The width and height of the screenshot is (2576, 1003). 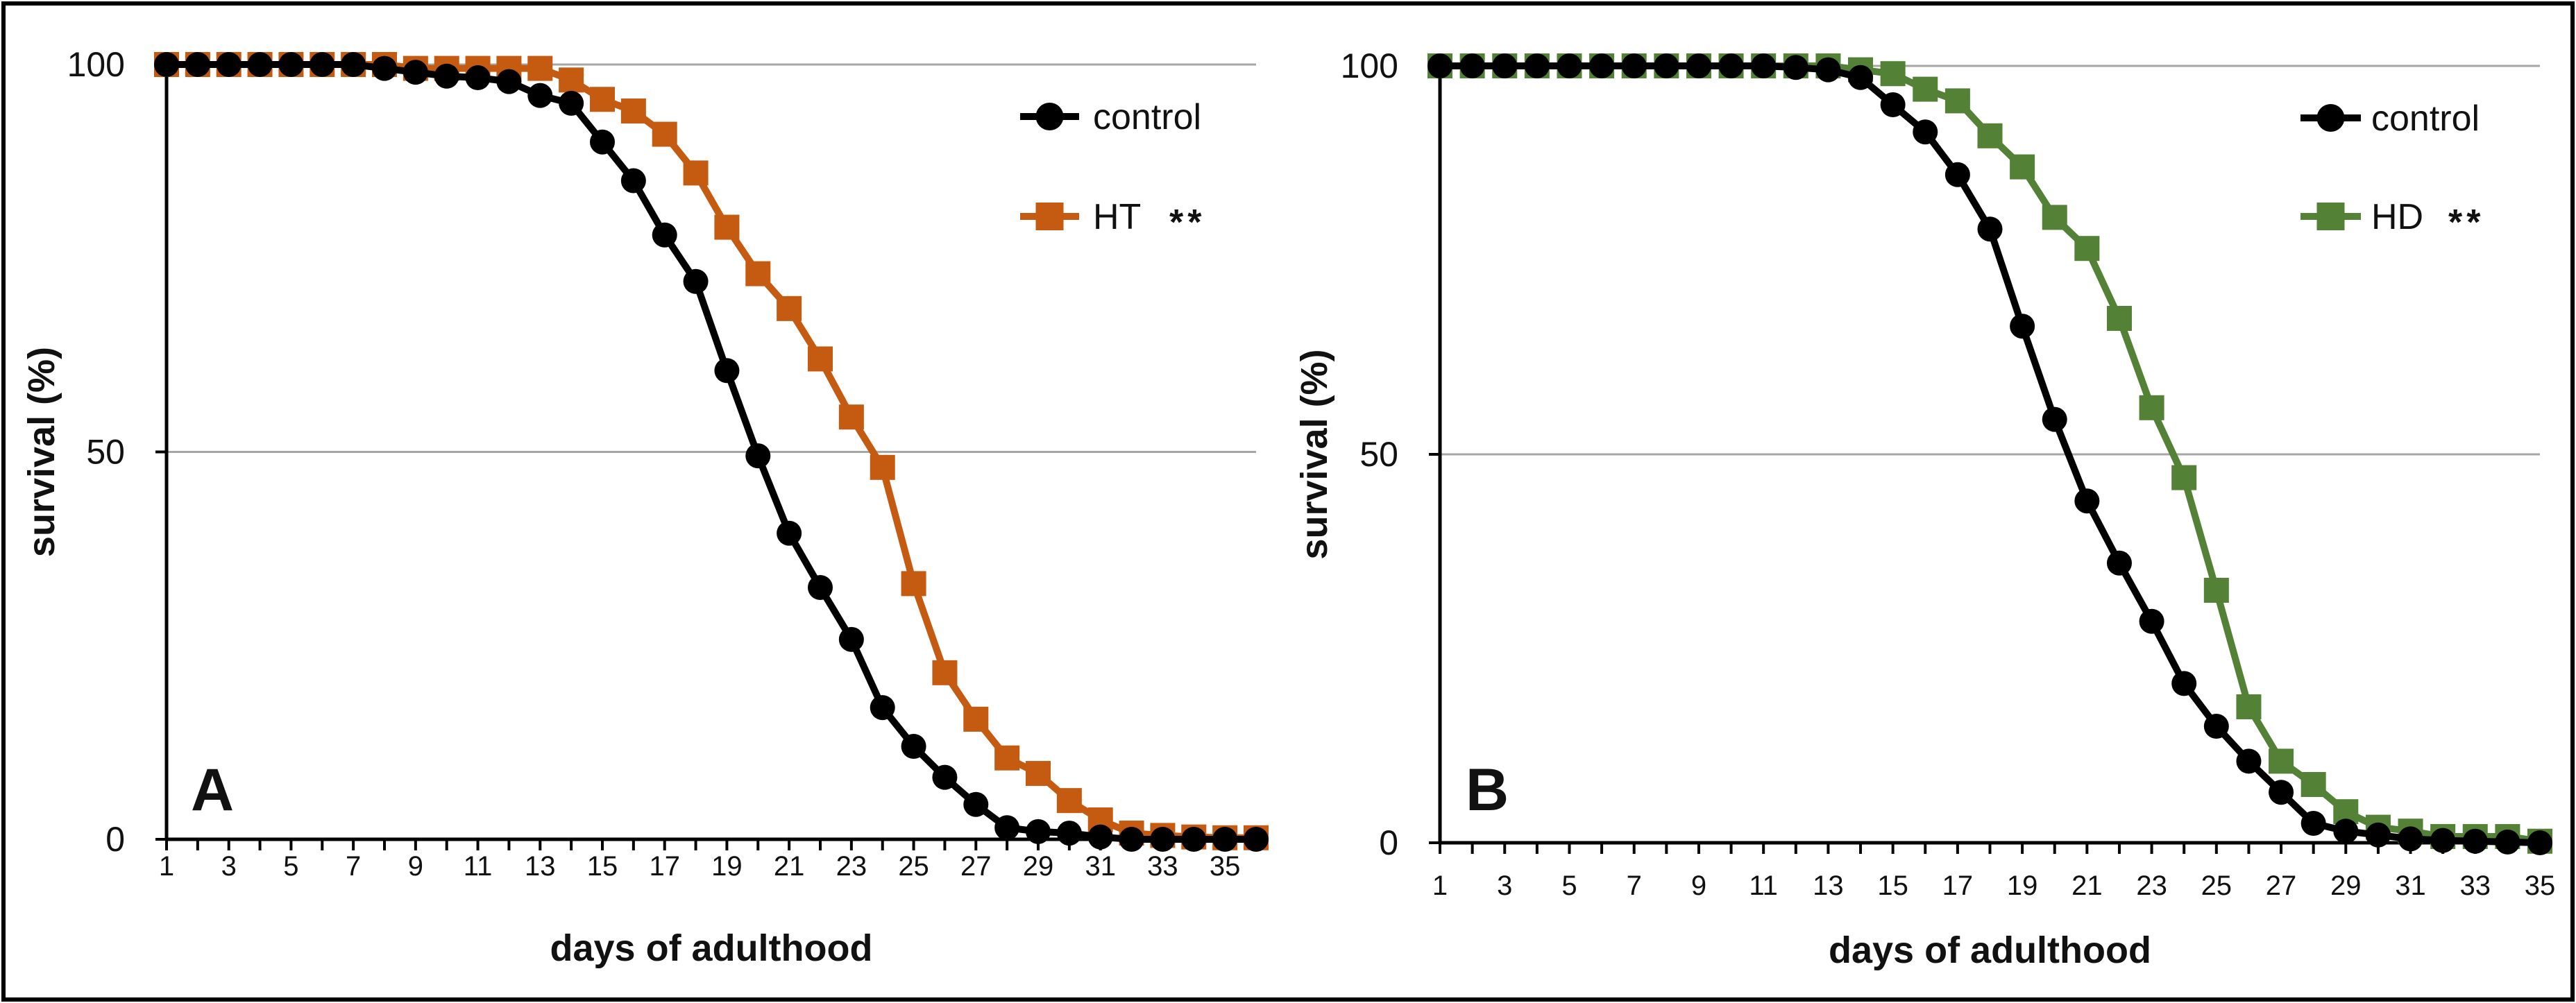 What do you see at coordinates (1634, 886) in the screenshot?
I see `x-tick-label: 7` at bounding box center [1634, 886].